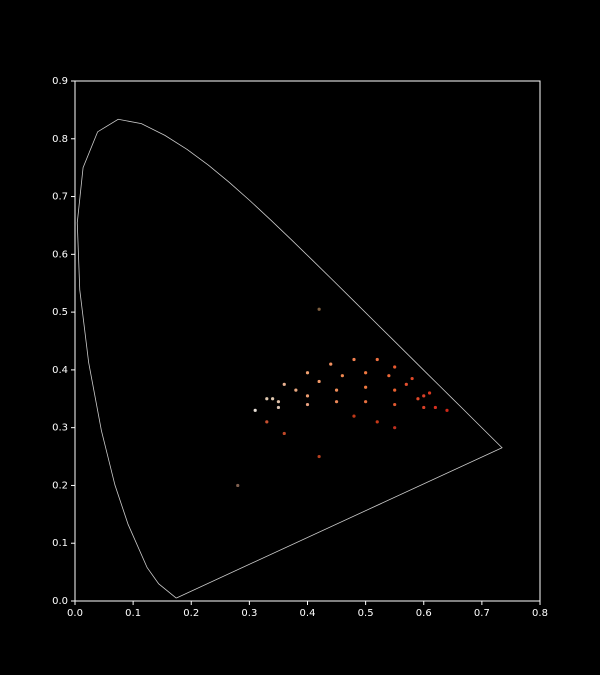  Describe the element at coordinates (60, 485) in the screenshot. I see `y-tick-label: 0.2` at that location.